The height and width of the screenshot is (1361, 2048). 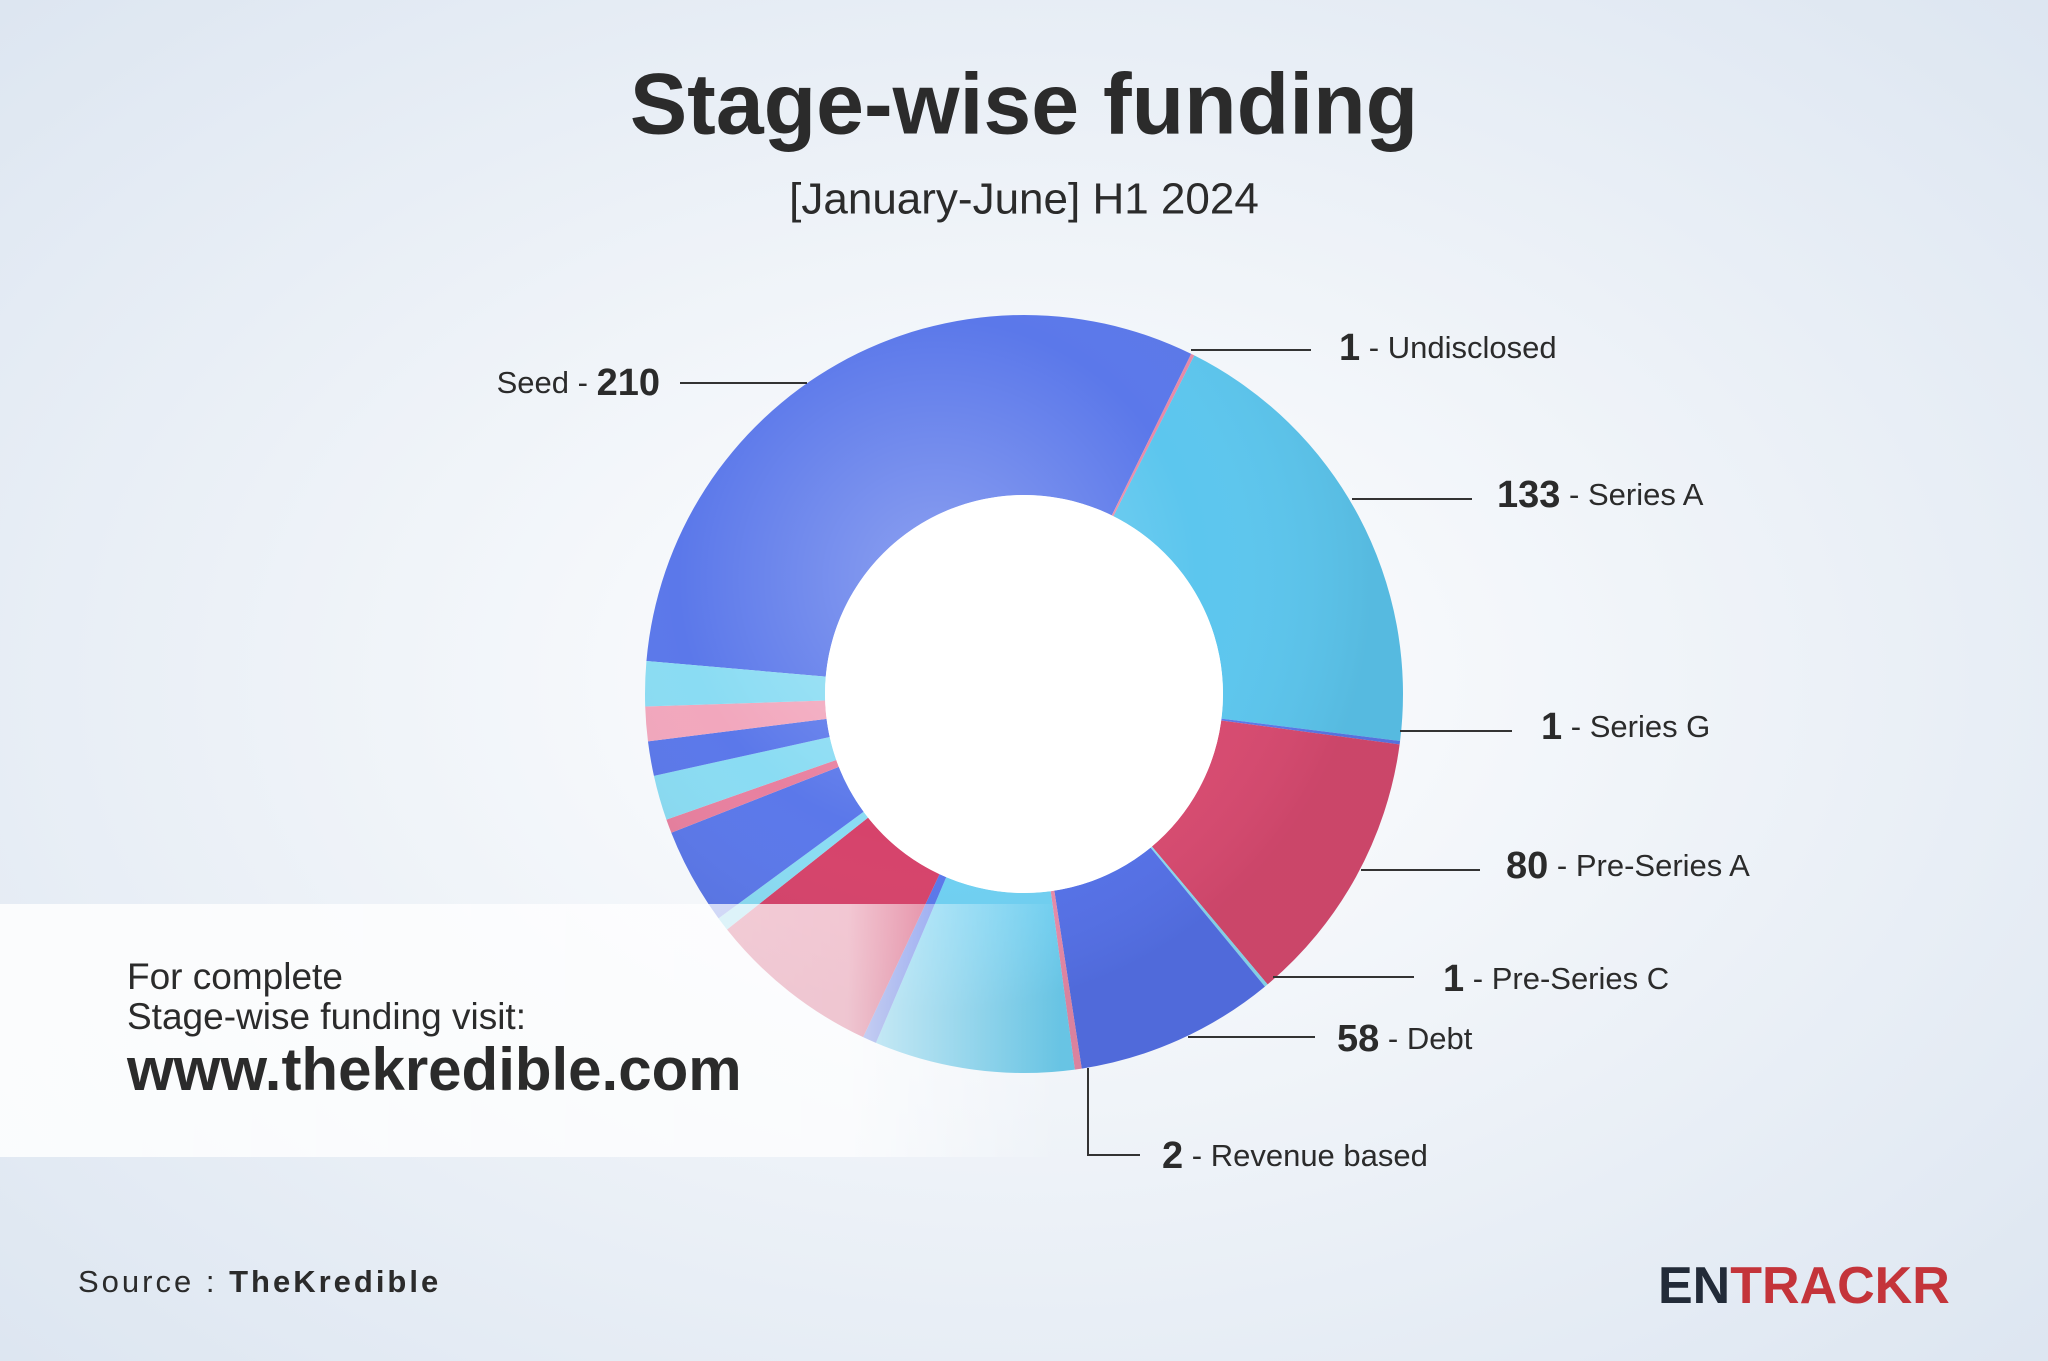 I want to click on segment-label: 1 - Pre-Series C, so click(x=1556, y=979).